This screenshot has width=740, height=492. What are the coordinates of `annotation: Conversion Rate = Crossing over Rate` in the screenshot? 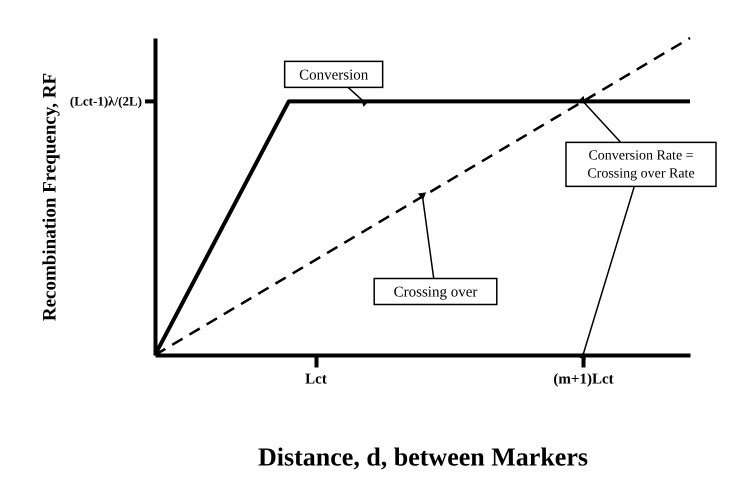 It's located at (641, 165).